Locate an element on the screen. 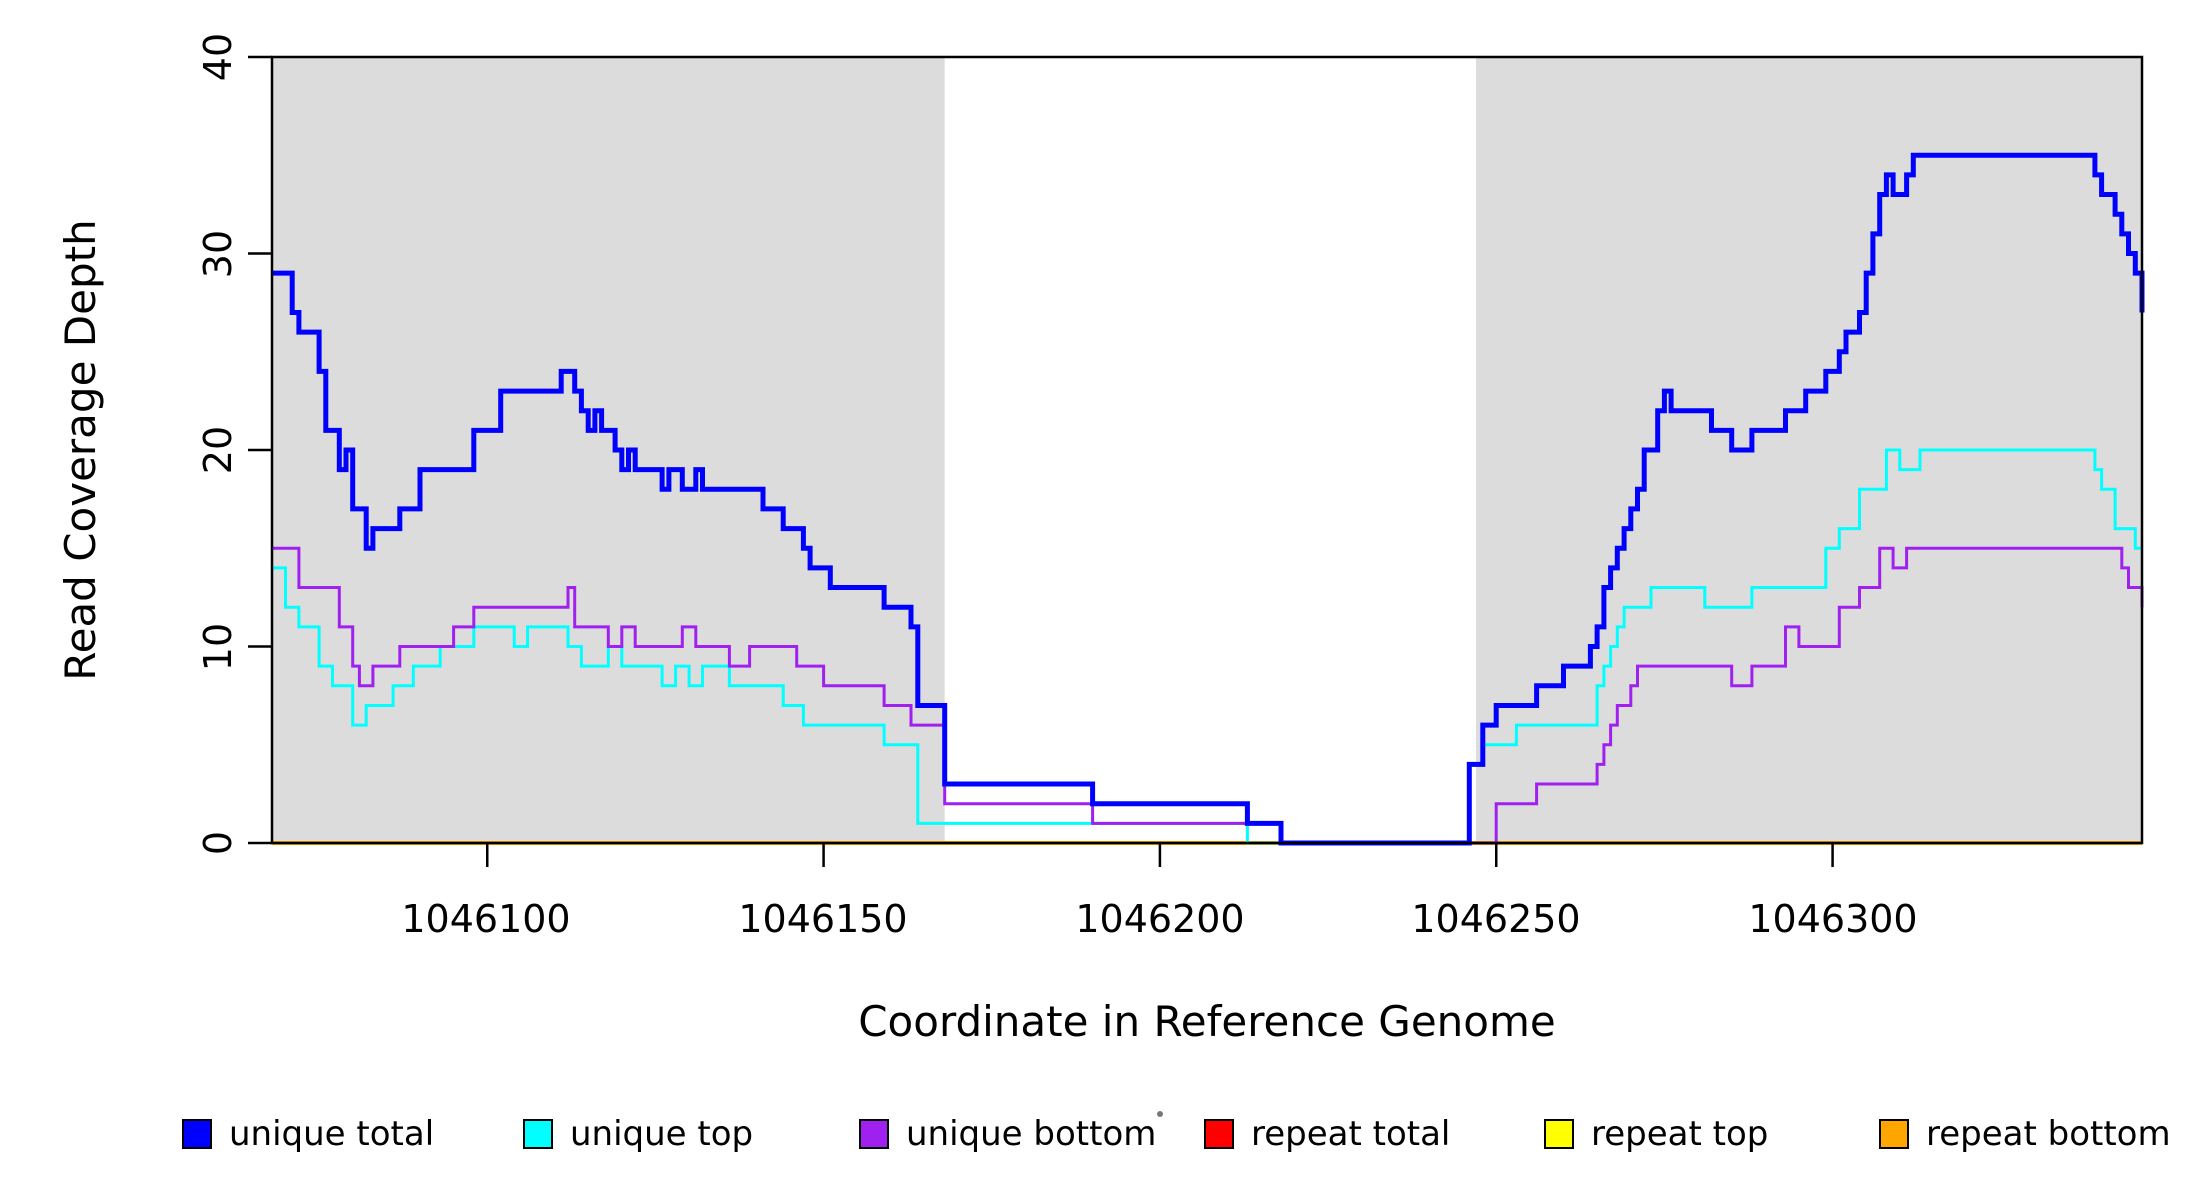 Image resolution: width=2200 pixels, height=1204 pixels. y-tick-label: 40 is located at coordinates (218, 57).